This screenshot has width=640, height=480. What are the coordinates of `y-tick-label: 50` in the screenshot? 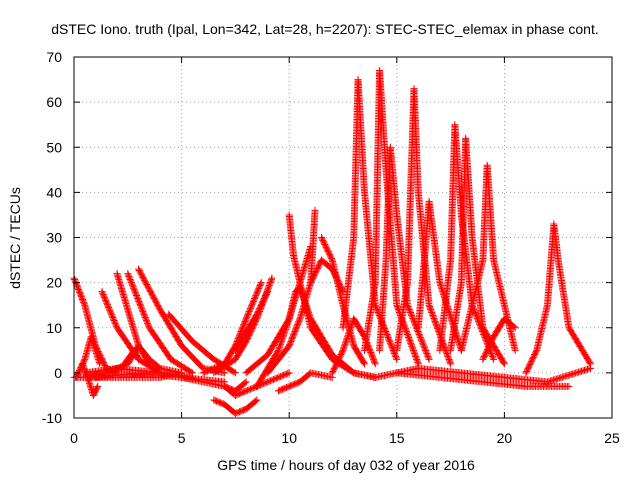 It's located at (54, 147).